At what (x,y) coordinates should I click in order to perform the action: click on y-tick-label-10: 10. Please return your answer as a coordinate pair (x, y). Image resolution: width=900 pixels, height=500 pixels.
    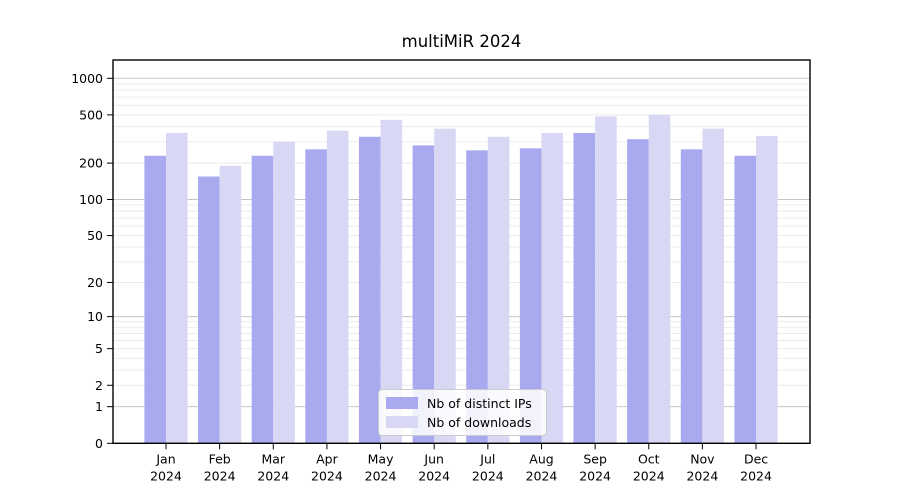
    Looking at the image, I should click on (95, 316).